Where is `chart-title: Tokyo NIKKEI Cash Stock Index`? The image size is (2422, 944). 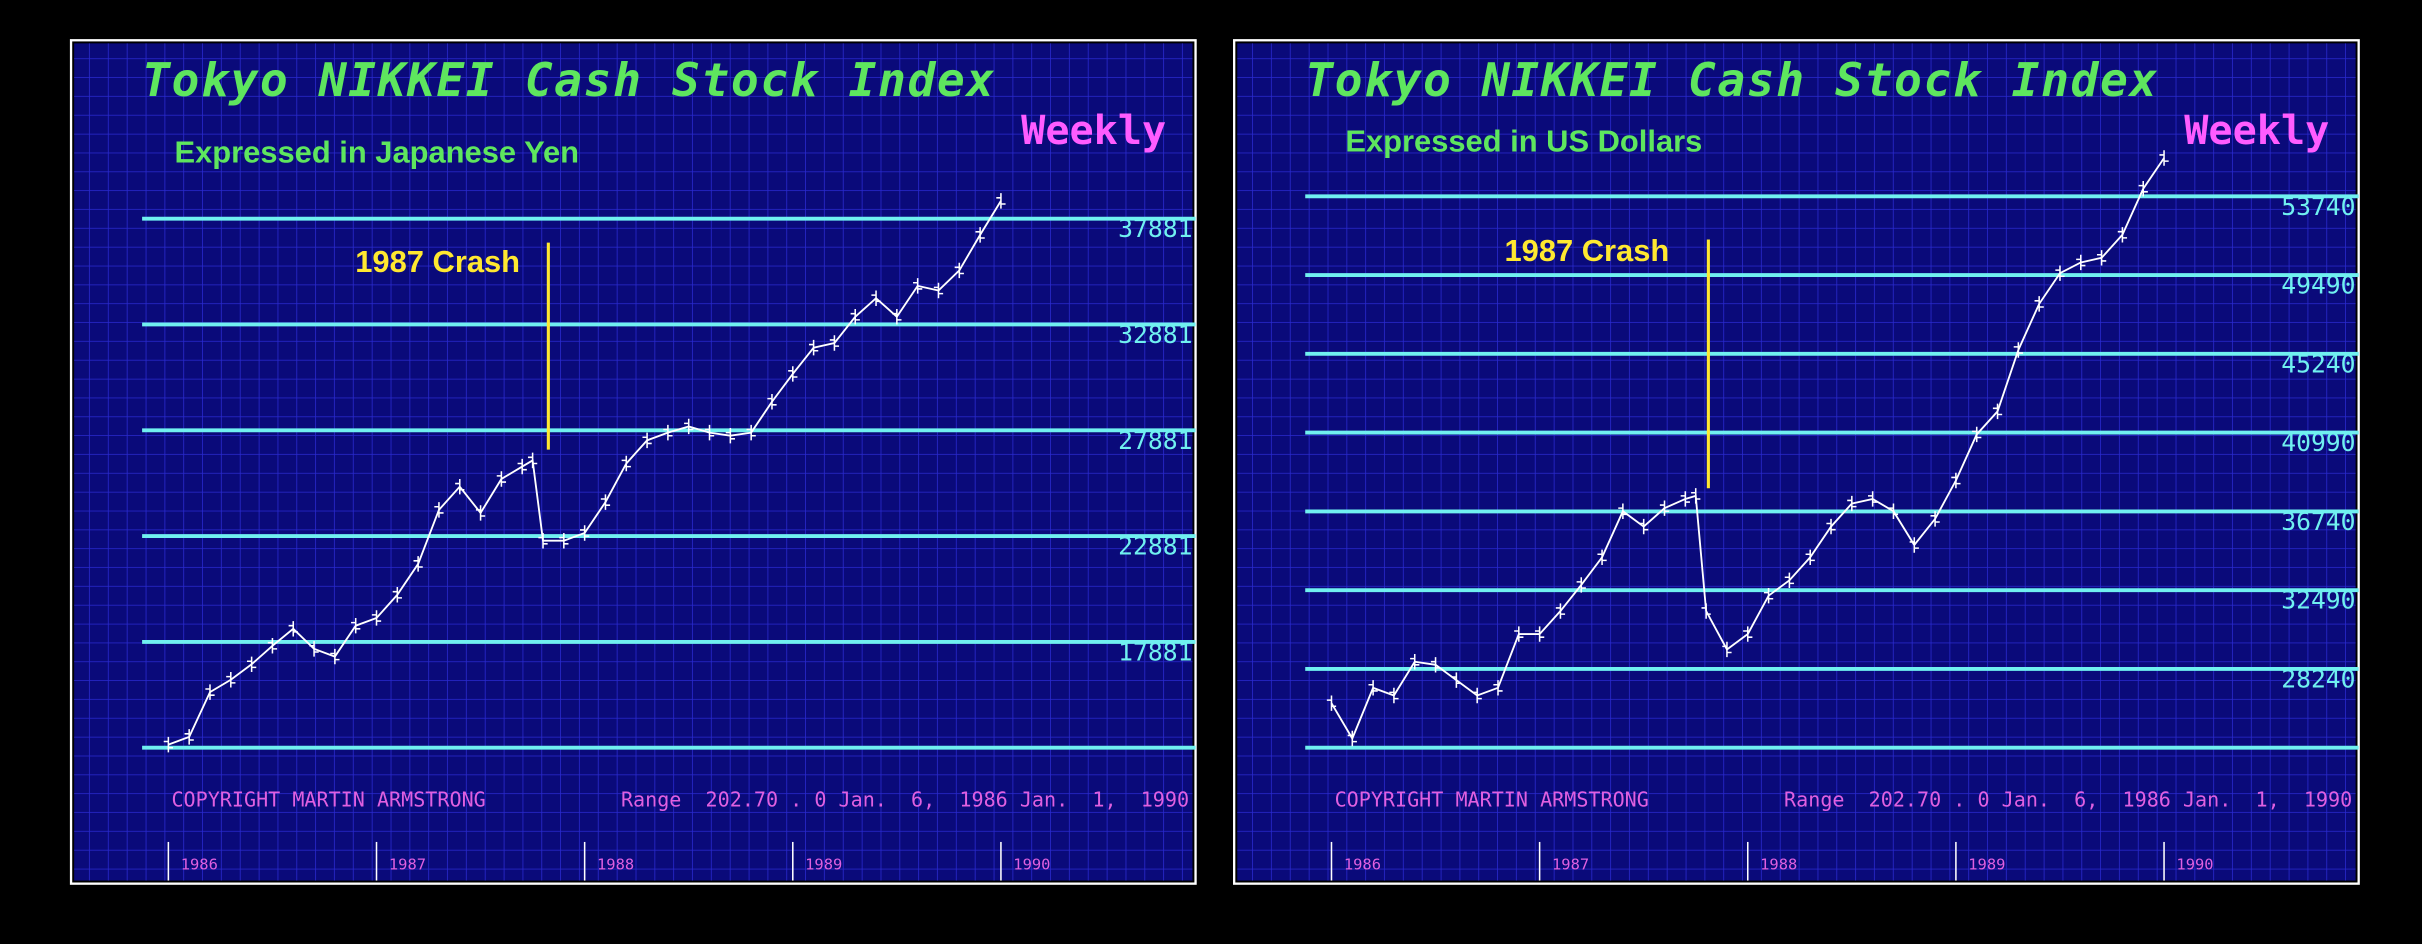 chart-title: Tokyo NIKKEI Cash Stock Index is located at coordinates (1732, 80).